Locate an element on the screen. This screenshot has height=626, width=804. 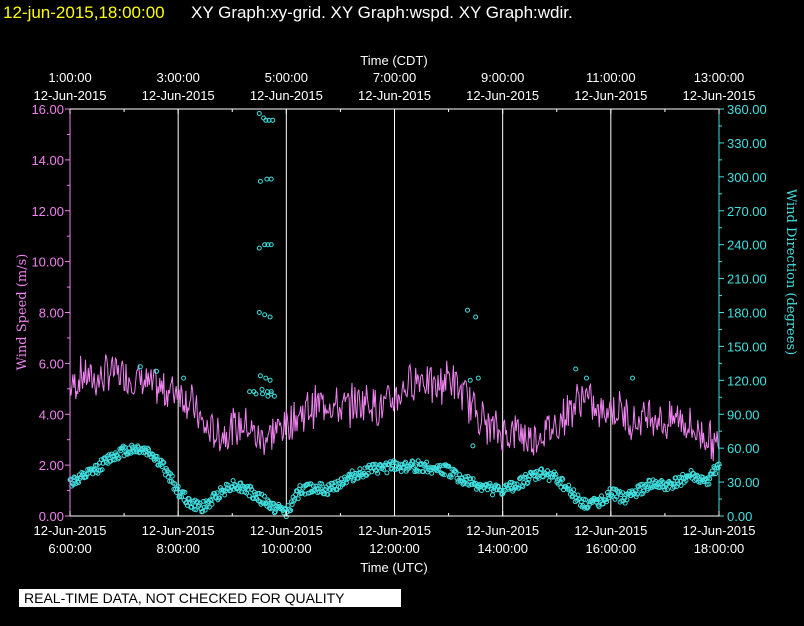
bottom-tick-time: 8:00:00 is located at coordinates (177, 548).